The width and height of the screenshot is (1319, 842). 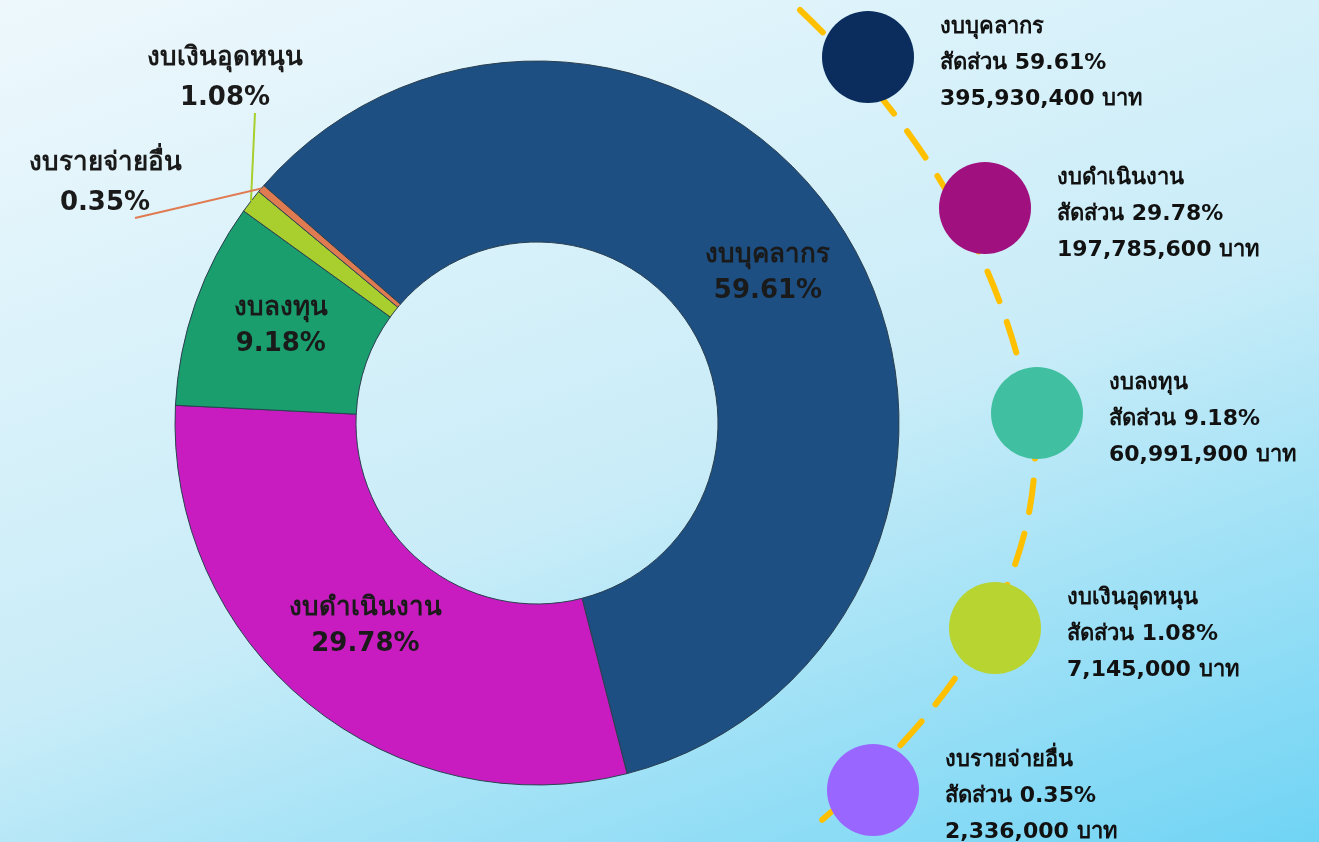 What do you see at coordinates (1023, 61) in the screenshot?
I see `text: สัดส่วน 59.61%` at bounding box center [1023, 61].